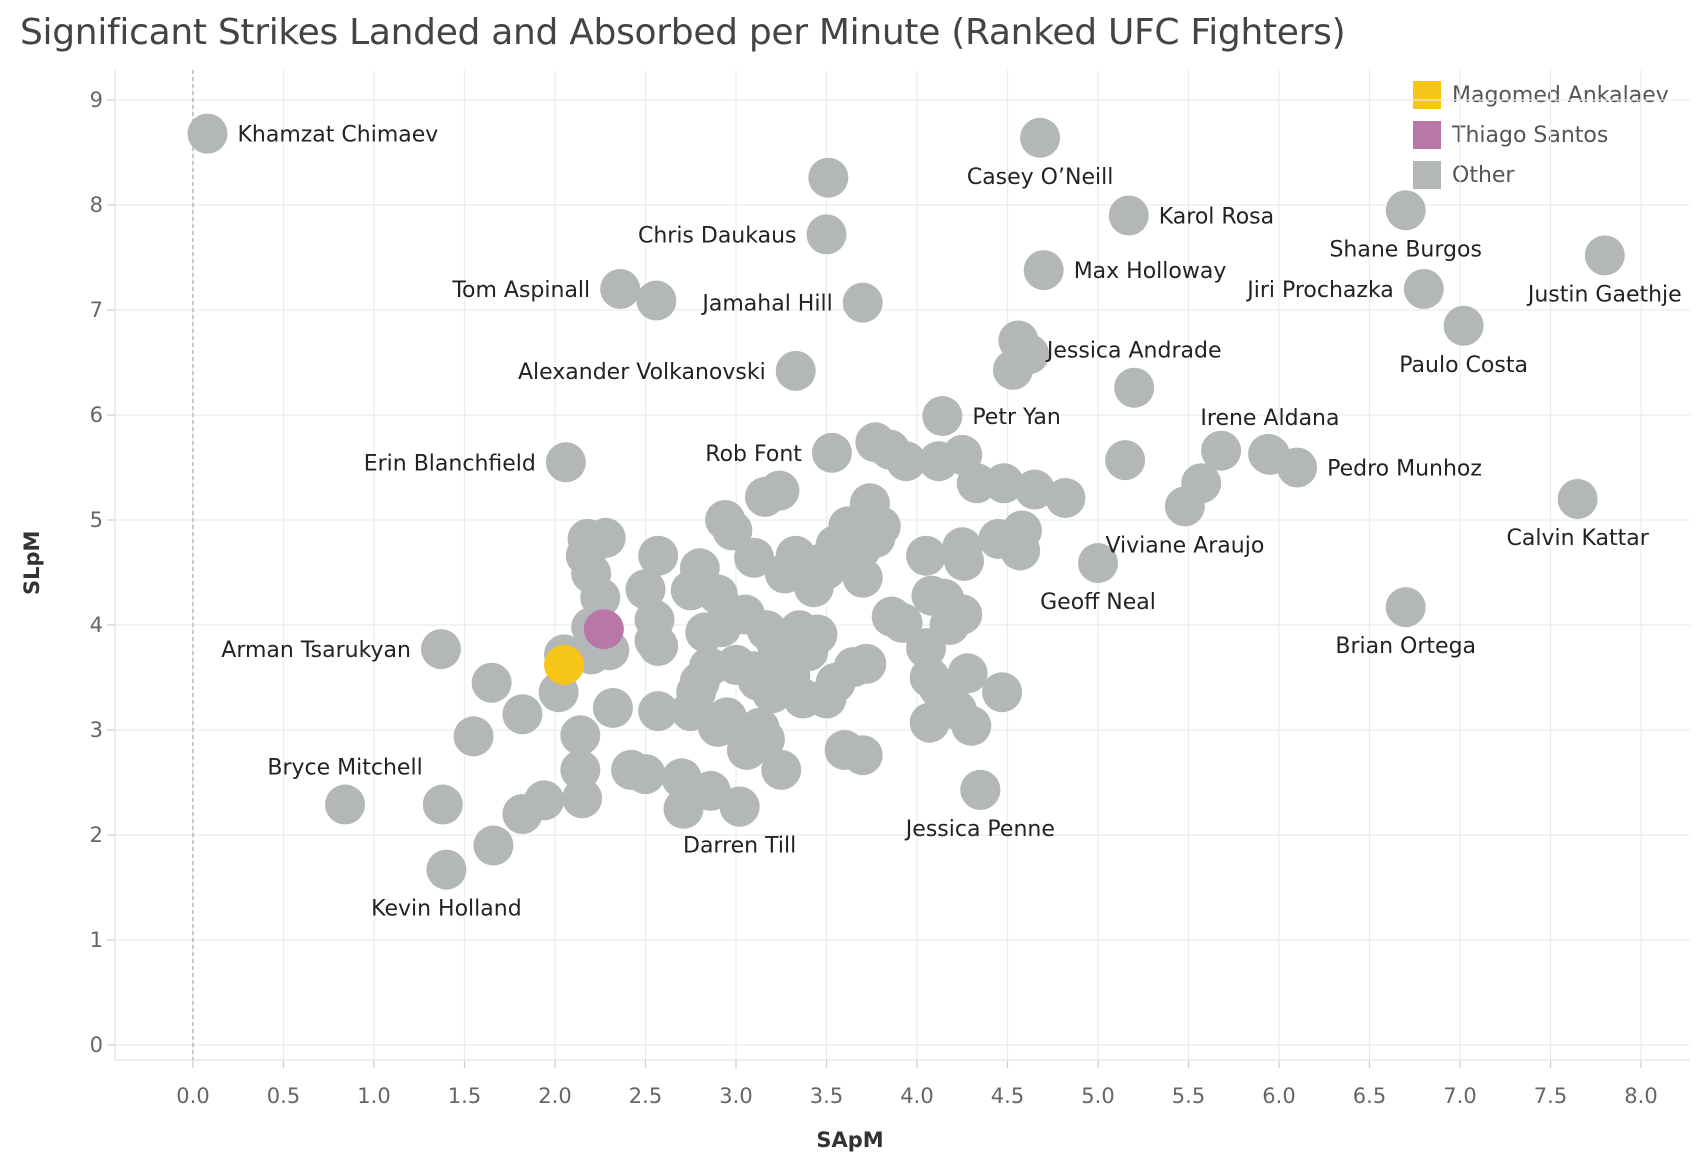  Describe the element at coordinates (96, 730) in the screenshot. I see `y-tick-label: 3` at that location.